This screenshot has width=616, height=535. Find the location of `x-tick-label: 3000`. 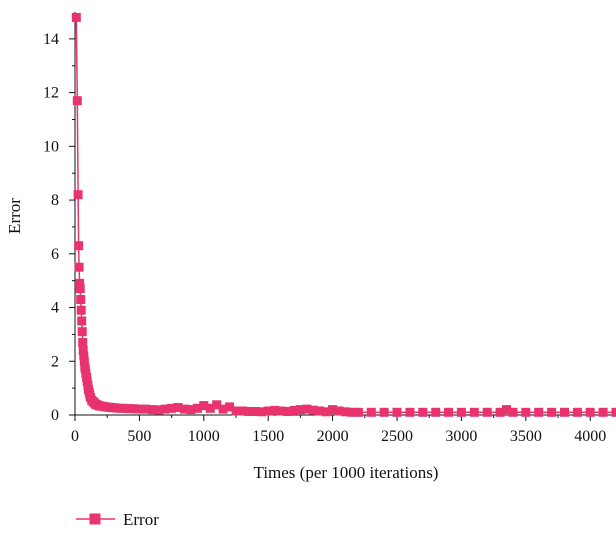

x-tick-label: 3000 is located at coordinates (461, 436).